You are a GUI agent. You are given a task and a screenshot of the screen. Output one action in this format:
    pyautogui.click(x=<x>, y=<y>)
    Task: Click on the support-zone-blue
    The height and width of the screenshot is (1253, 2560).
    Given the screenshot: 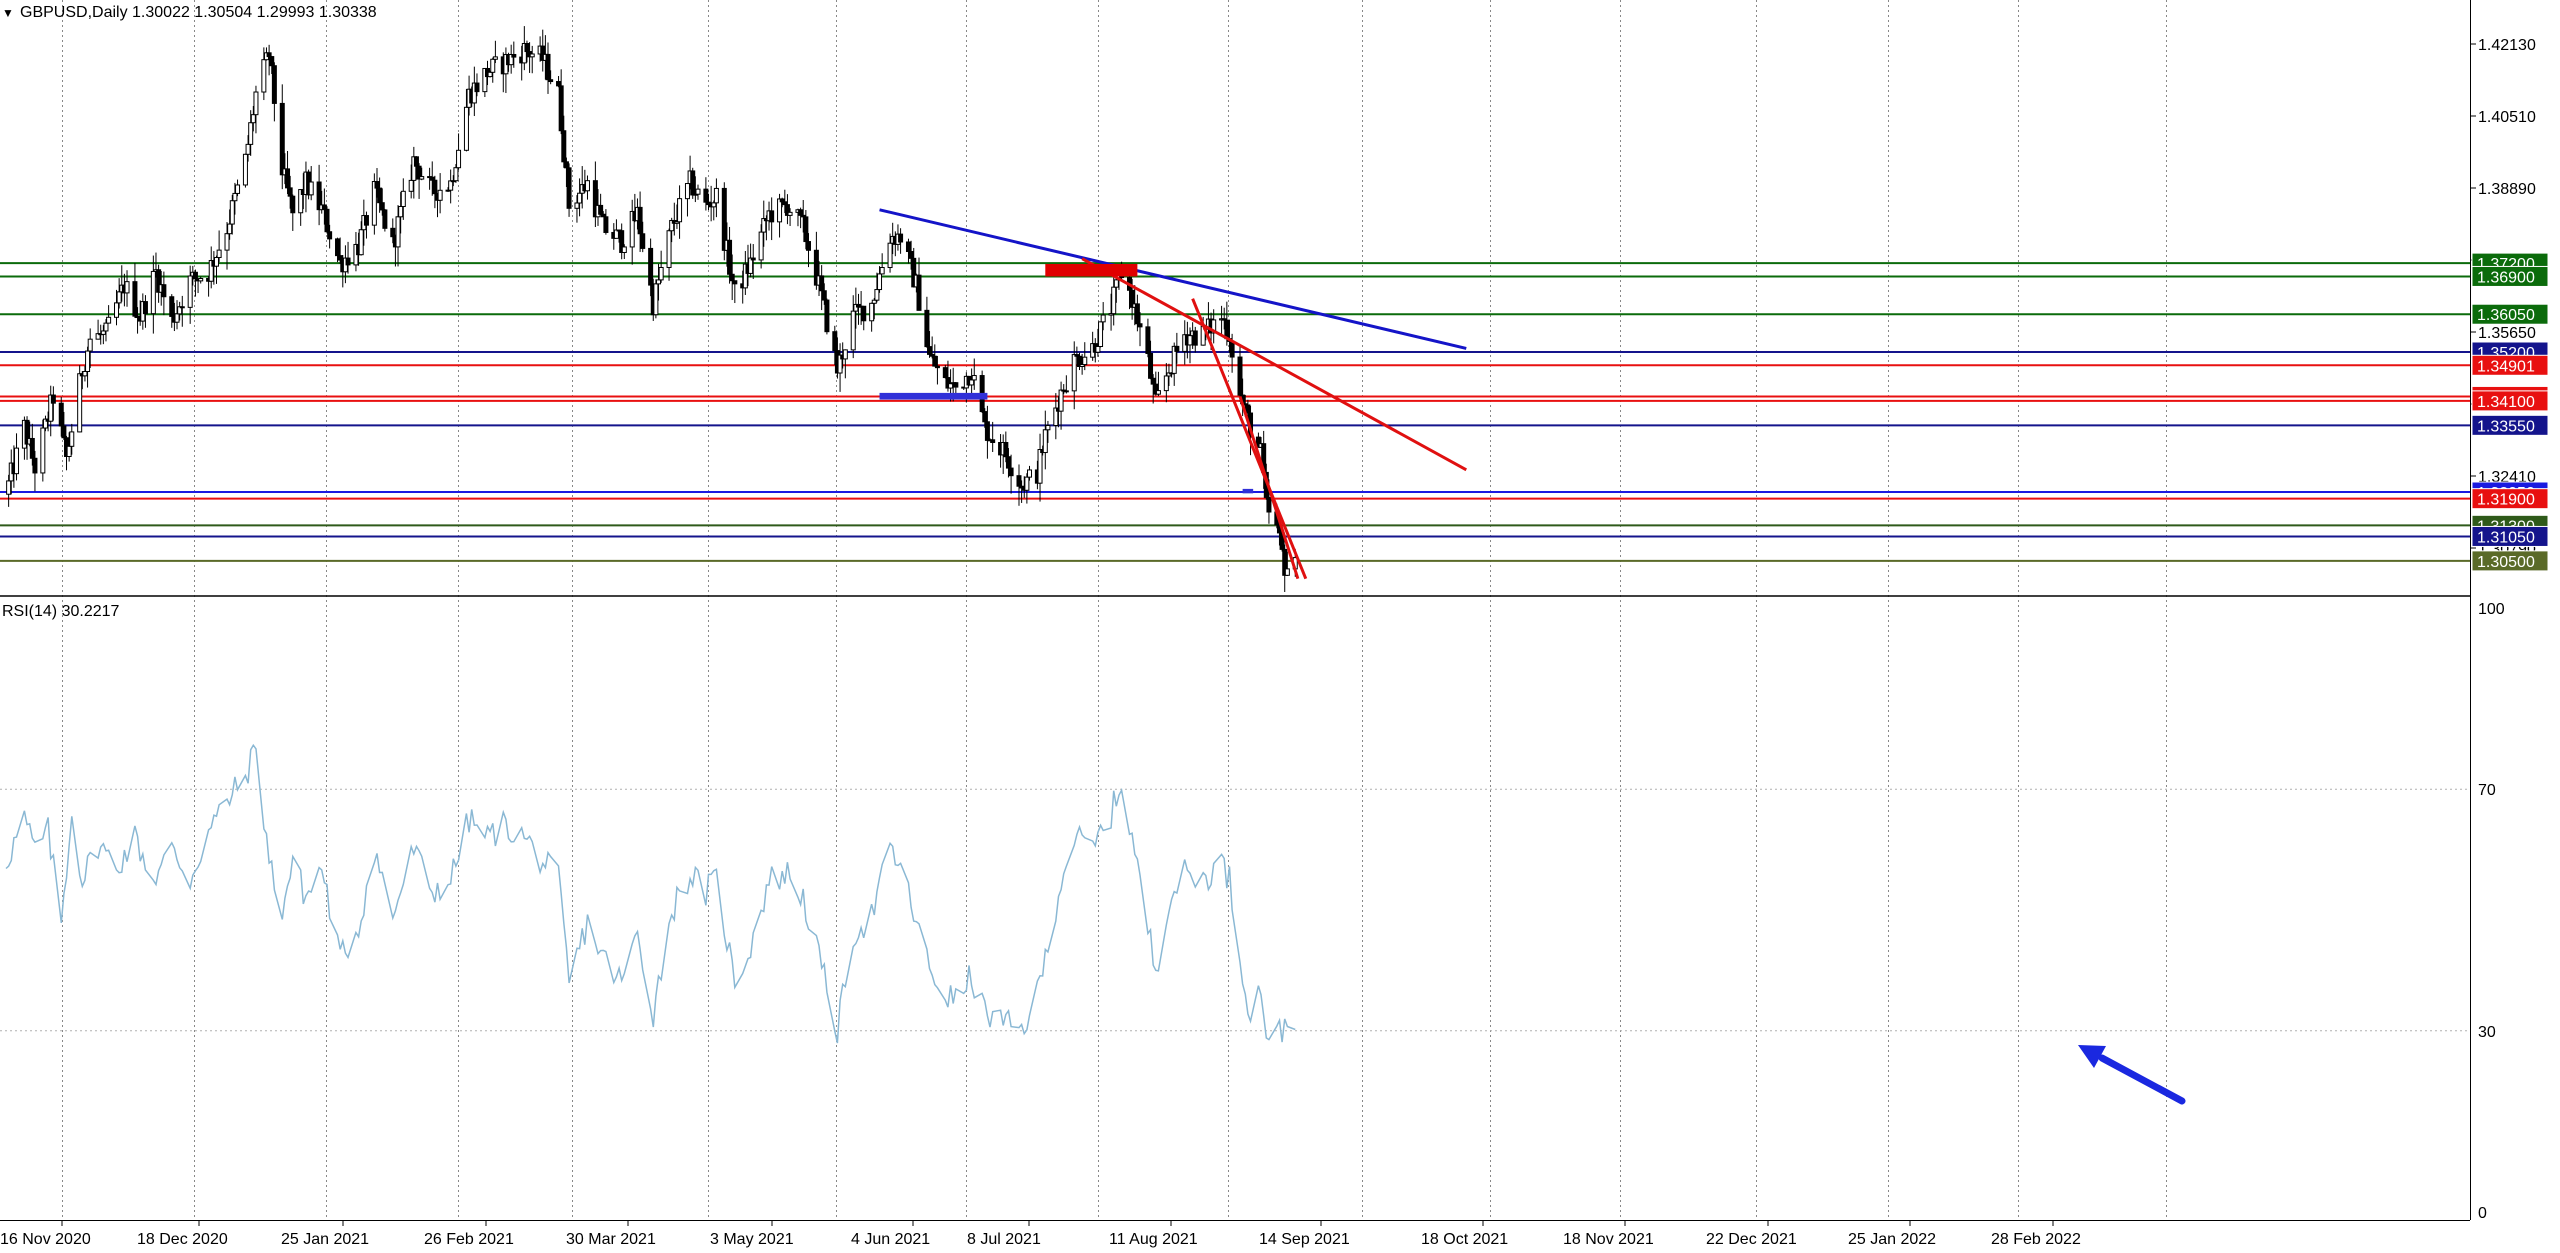 What is the action you would take?
    pyautogui.click(x=933, y=396)
    